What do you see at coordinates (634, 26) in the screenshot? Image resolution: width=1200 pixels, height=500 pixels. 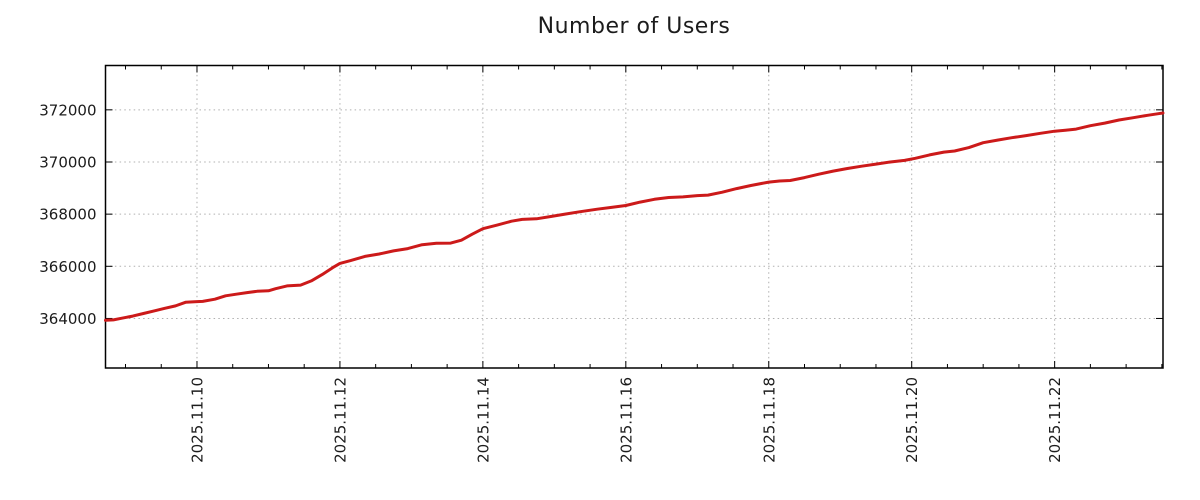 I see `chart-title: Number of Users` at bounding box center [634, 26].